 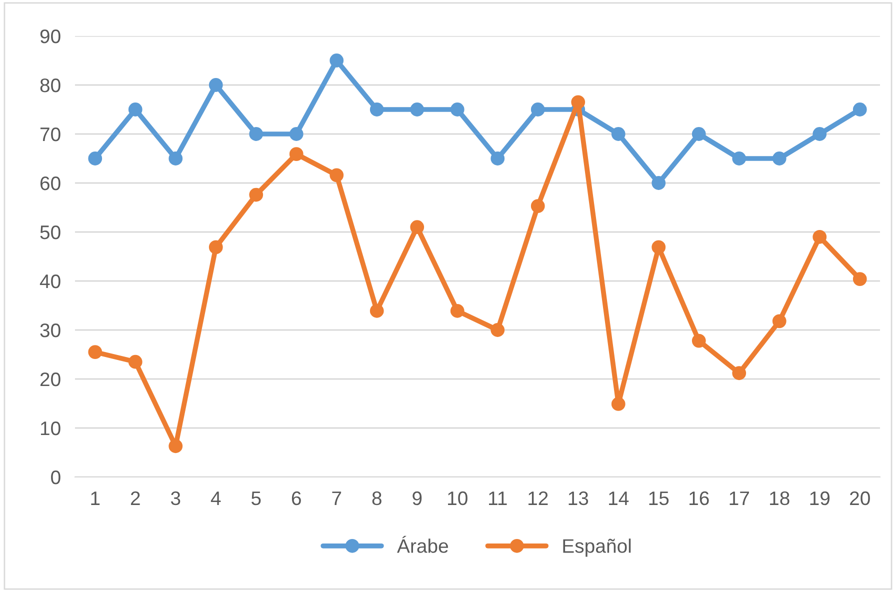 I want to click on x-tick-label: 1, so click(x=95, y=498).